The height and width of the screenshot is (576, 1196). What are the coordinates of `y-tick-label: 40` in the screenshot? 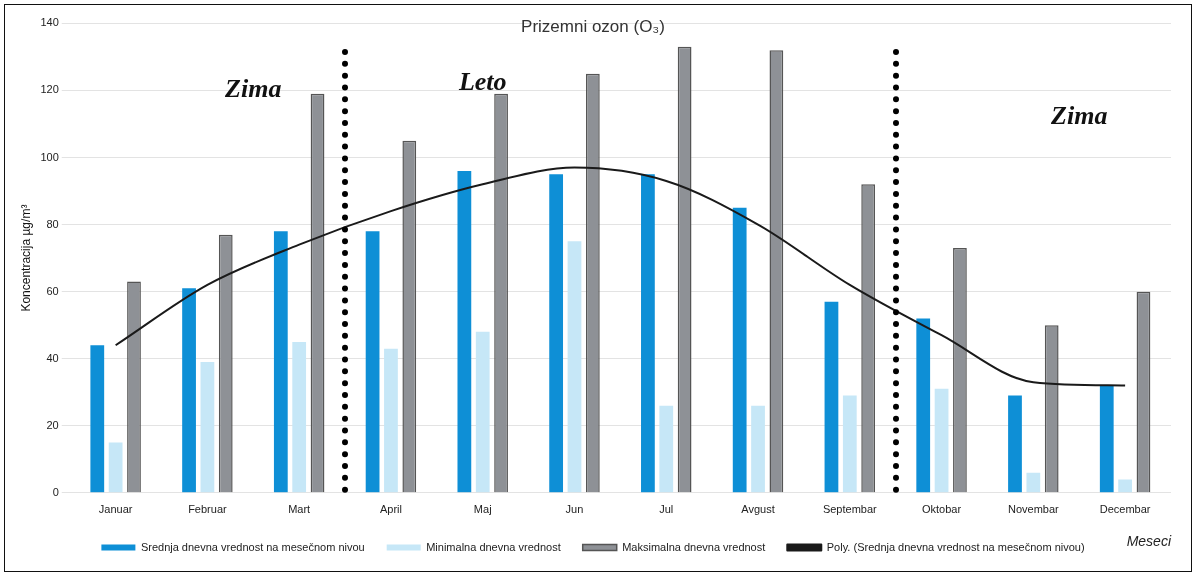 It's located at (52, 357).